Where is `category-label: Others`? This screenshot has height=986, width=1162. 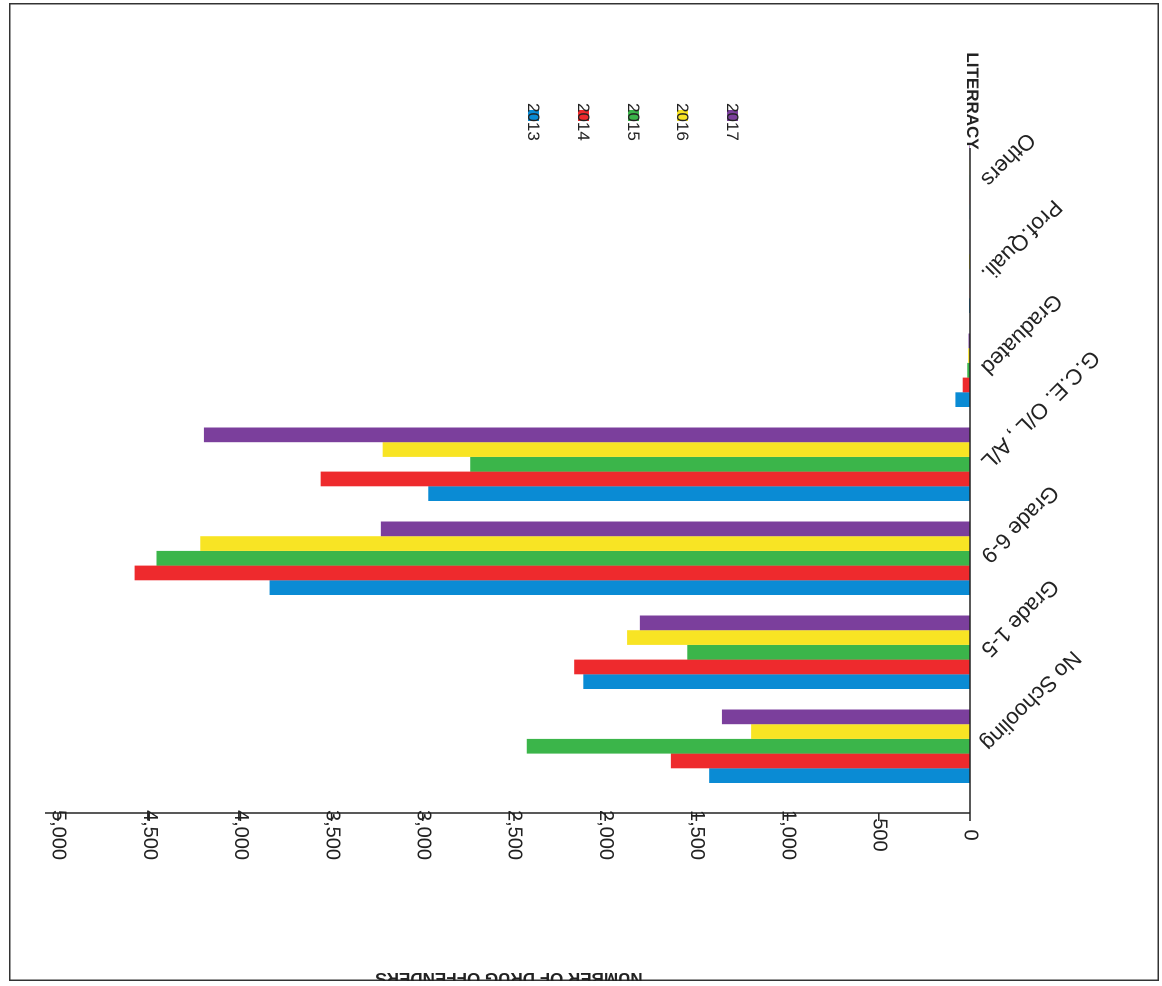
category-label: Others is located at coordinates (1008, 160).